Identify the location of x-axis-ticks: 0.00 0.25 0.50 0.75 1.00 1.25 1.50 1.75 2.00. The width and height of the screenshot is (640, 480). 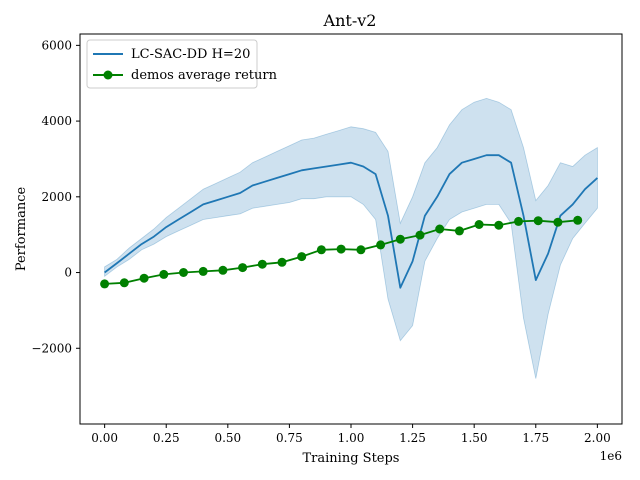
(351, 434).